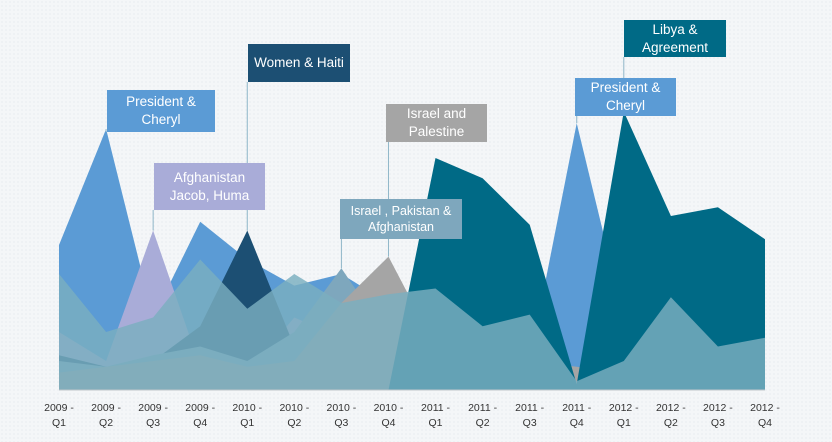 Image resolution: width=832 pixels, height=442 pixels. I want to click on callout-president-cheryl-2011: President & Cheryl, so click(625, 97).